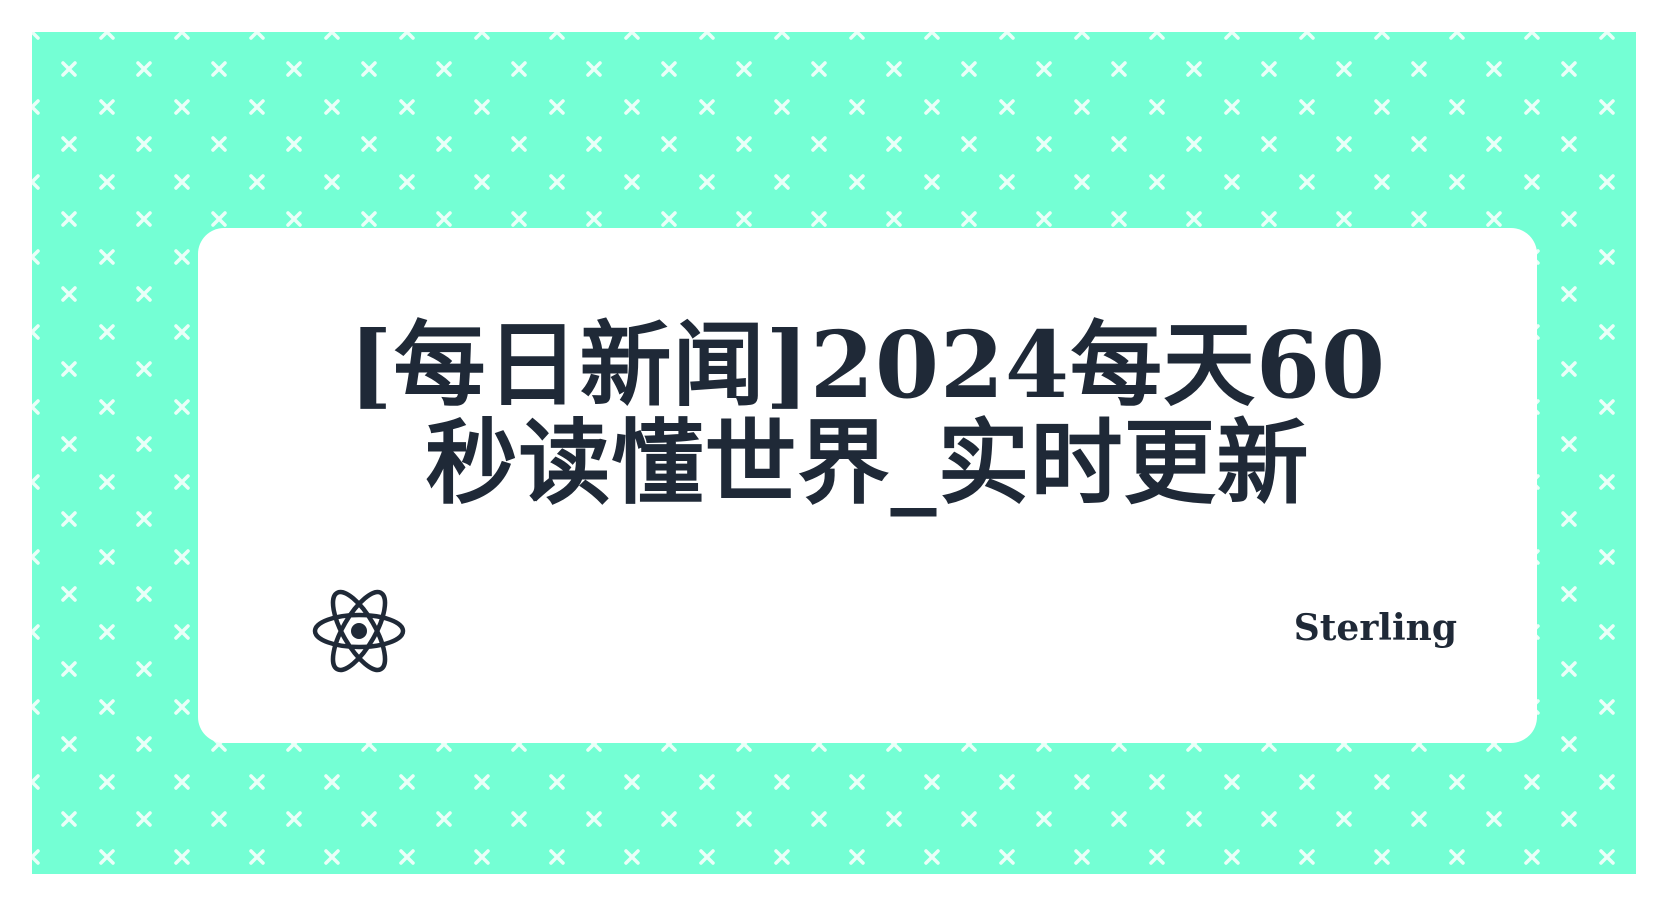  What do you see at coordinates (867, 463) in the screenshot?
I see `title-line-2: 秒读懂世界_实时更新` at bounding box center [867, 463].